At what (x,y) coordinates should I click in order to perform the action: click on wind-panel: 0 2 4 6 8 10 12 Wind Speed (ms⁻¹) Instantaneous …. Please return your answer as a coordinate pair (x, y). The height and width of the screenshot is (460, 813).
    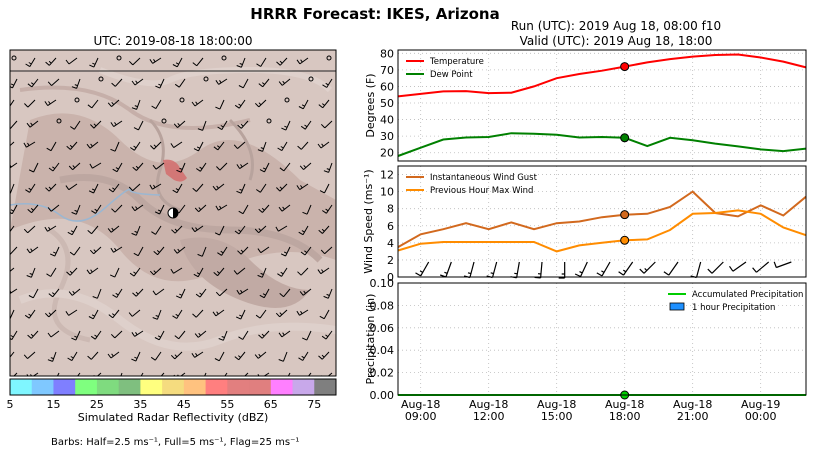
    Looking at the image, I should click on (584, 224).